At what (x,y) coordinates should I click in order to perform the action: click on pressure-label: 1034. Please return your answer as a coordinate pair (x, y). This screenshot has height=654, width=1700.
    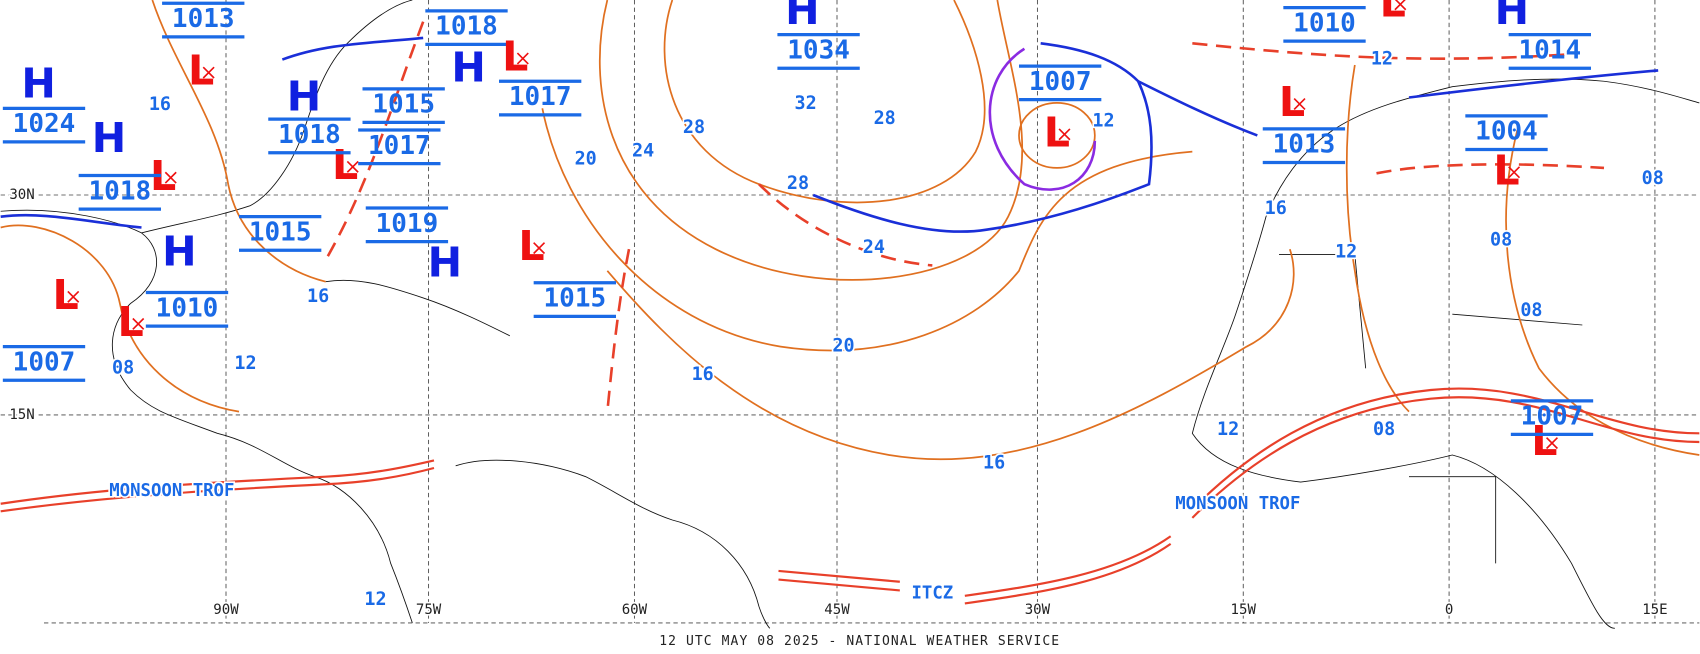
    Looking at the image, I should click on (818, 50).